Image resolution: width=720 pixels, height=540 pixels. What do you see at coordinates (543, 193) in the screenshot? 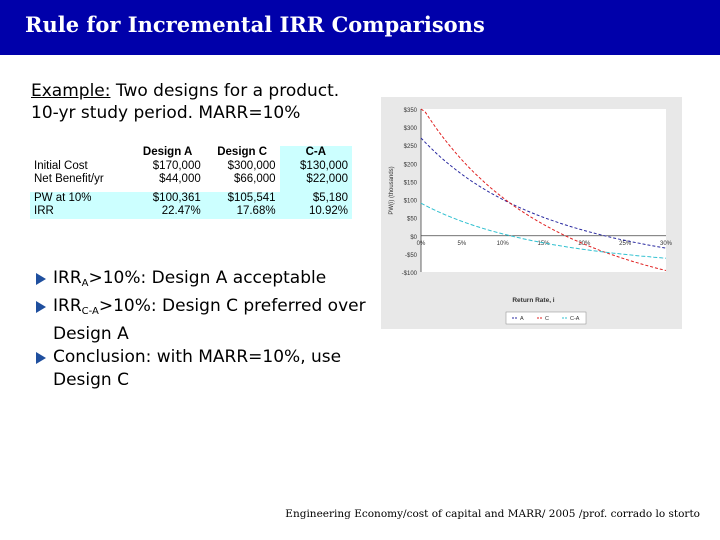
I see `series-line-a` at bounding box center [543, 193].